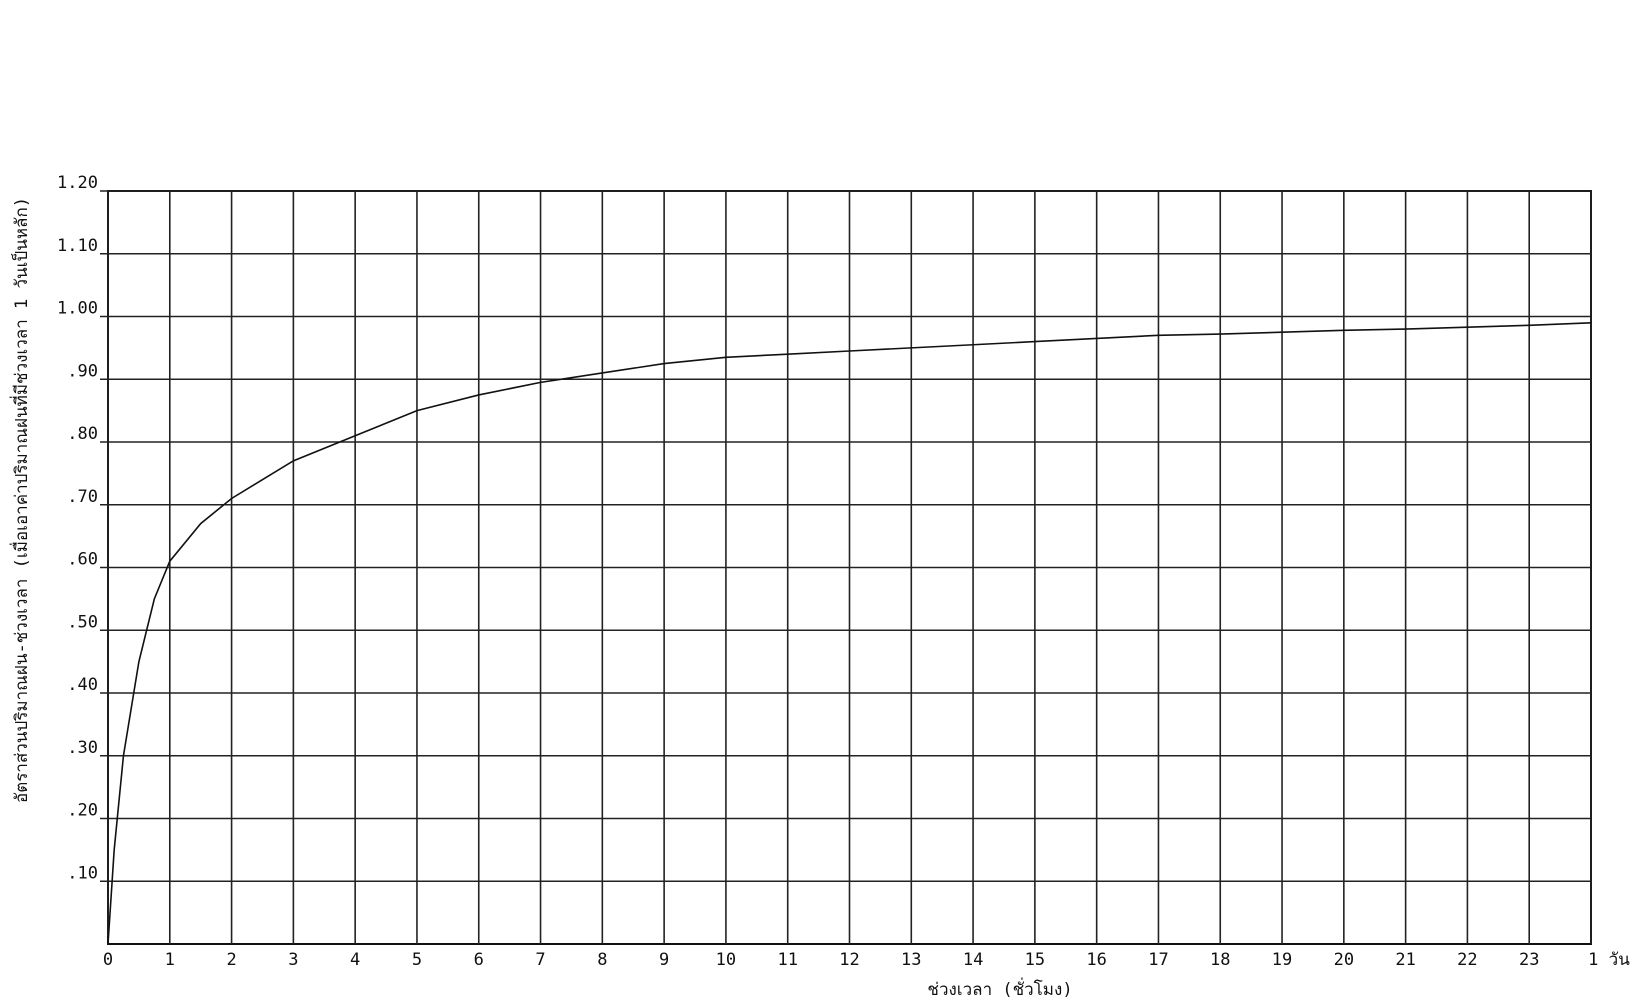 Image resolution: width=1642 pixels, height=1007 pixels. Describe the element at coordinates (293, 960) in the screenshot. I see `x-tick-label: 3` at that location.